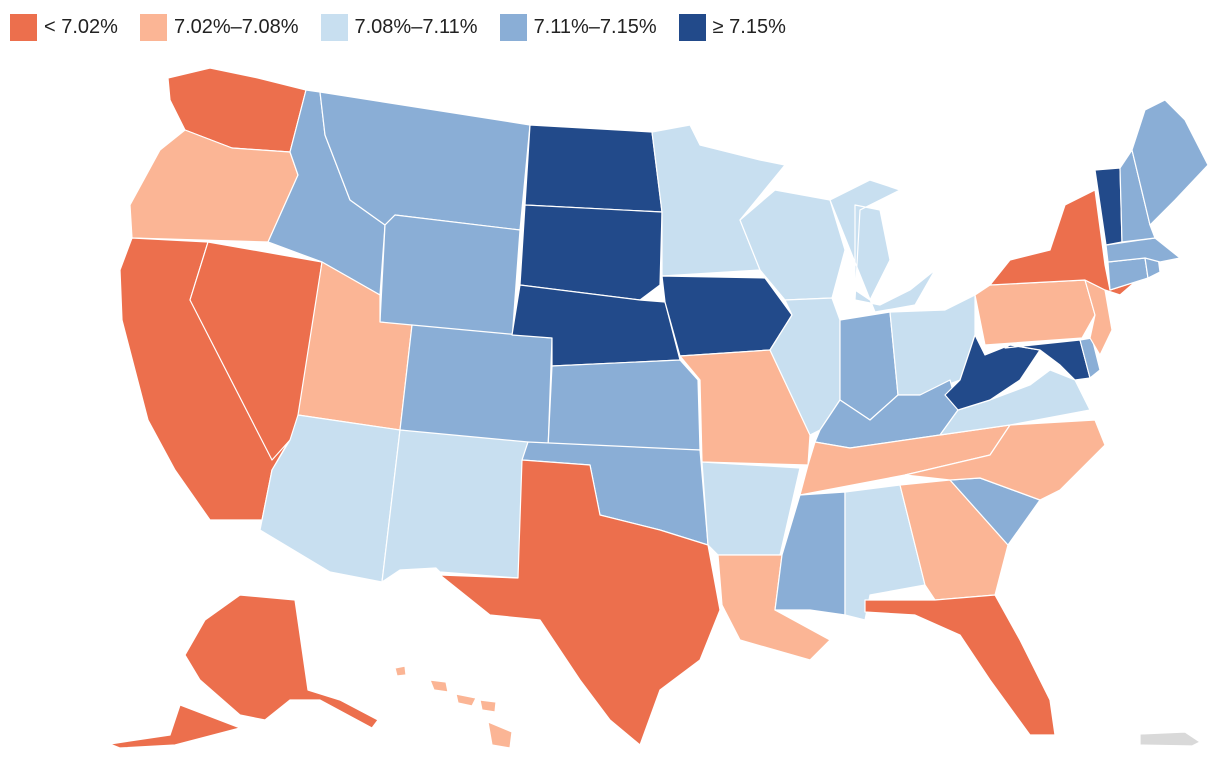  Describe the element at coordinates (751, 508) in the screenshot. I see `state-arkansas` at that location.